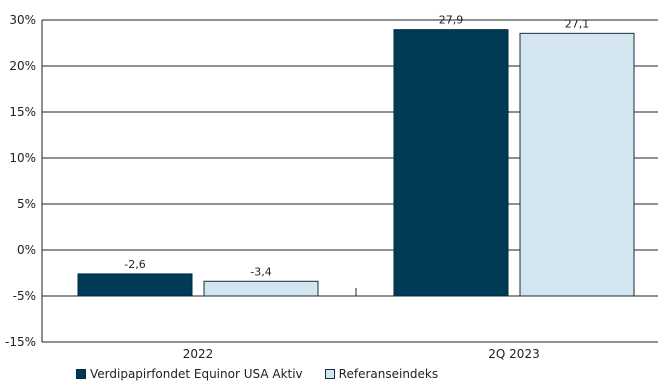  What do you see at coordinates (20, 342) in the screenshot?
I see `y-tick-label: -15%` at bounding box center [20, 342].